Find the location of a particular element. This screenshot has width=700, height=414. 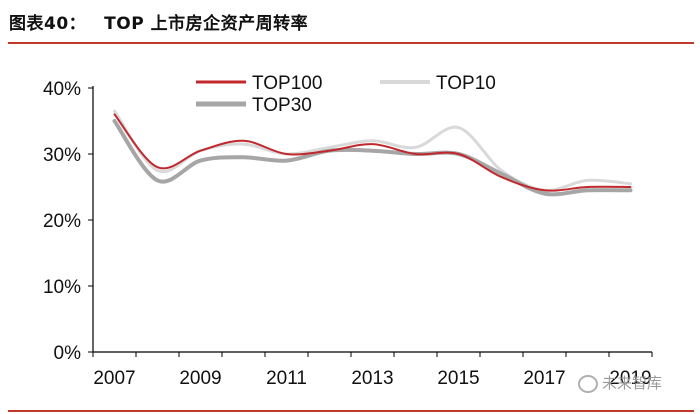

series-line-top100 is located at coordinates (372, 152).